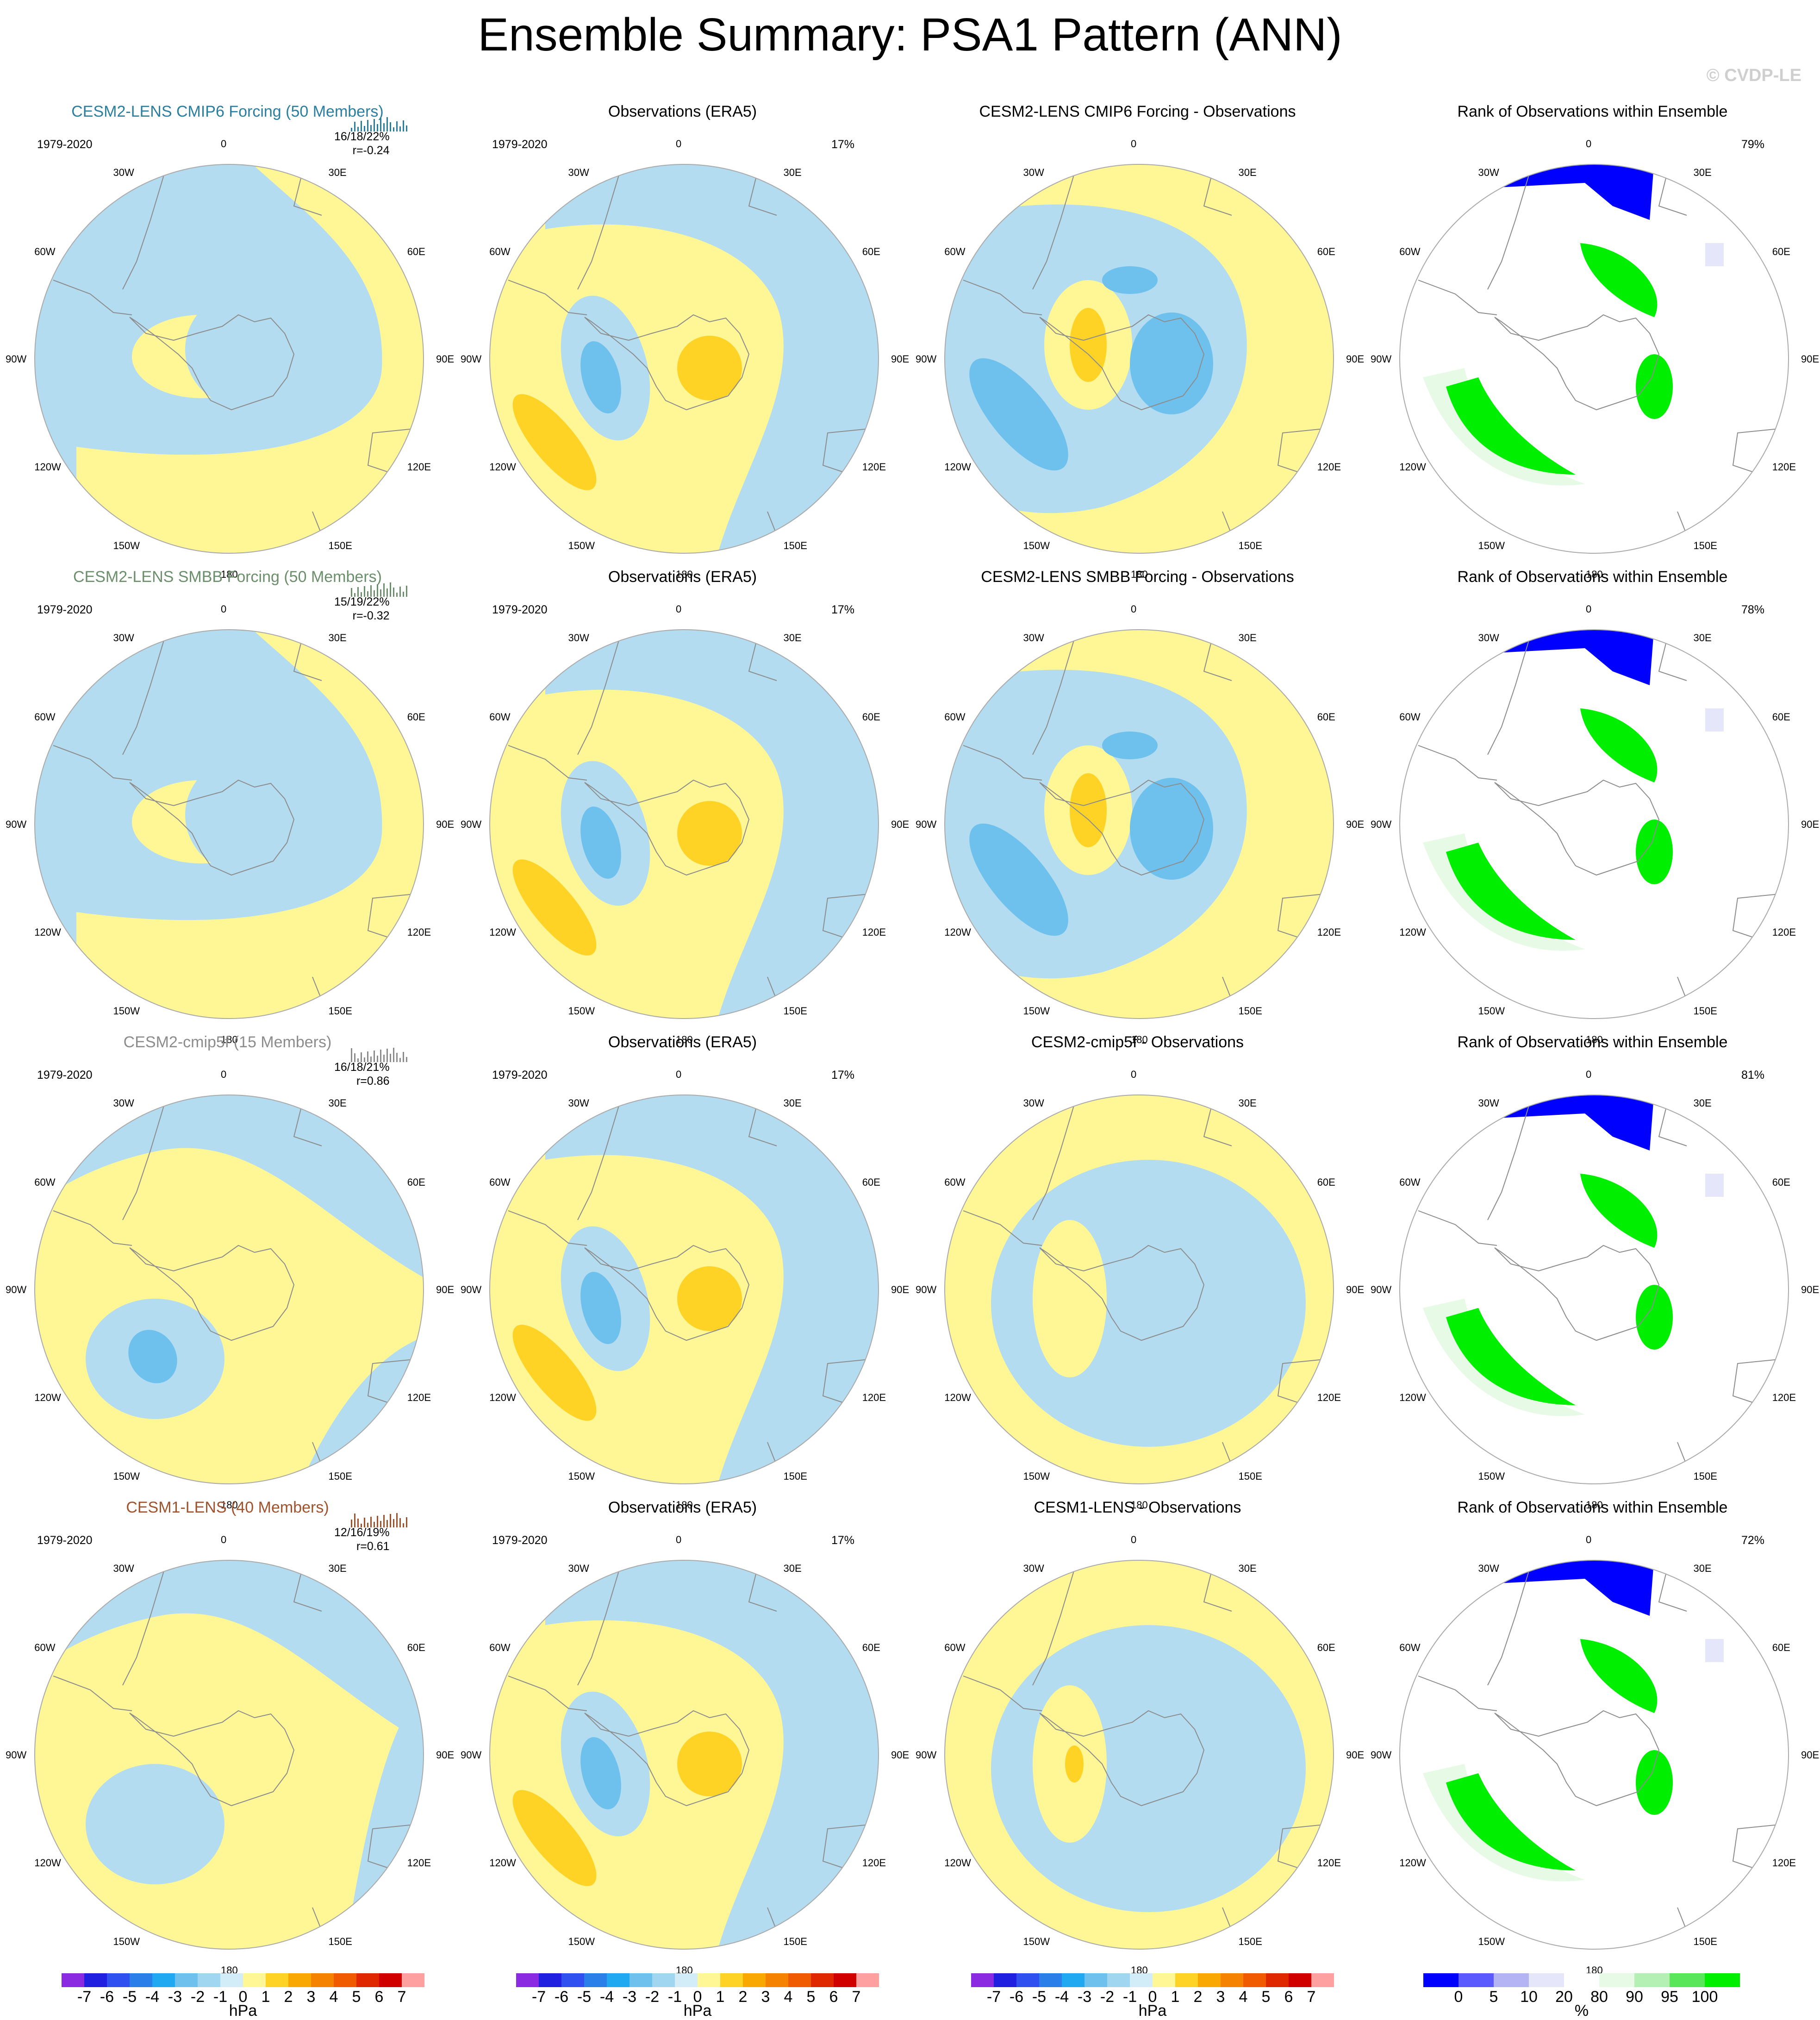 This screenshot has width=1820, height=2020. Describe the element at coordinates (856, 1997) in the screenshot. I see `colorbar-tick: 7` at that location.